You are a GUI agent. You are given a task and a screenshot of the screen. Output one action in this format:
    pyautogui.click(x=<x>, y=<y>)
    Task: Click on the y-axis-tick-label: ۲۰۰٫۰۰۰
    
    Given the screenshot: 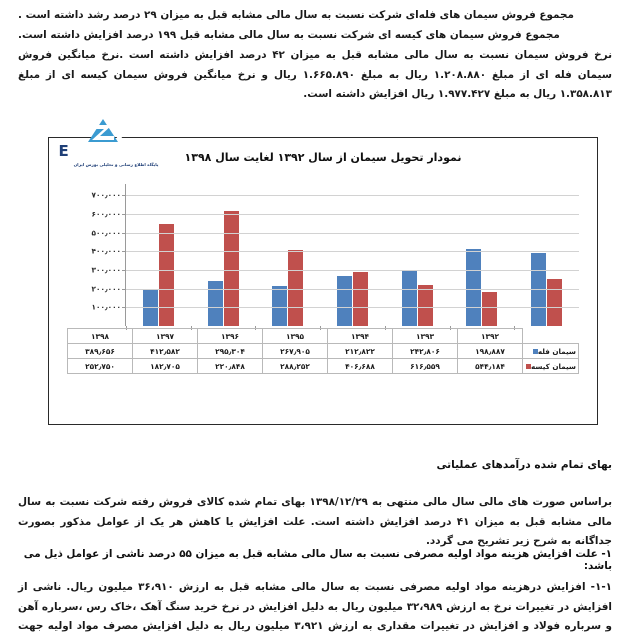 What is the action you would take?
    pyautogui.click(x=106, y=289)
    